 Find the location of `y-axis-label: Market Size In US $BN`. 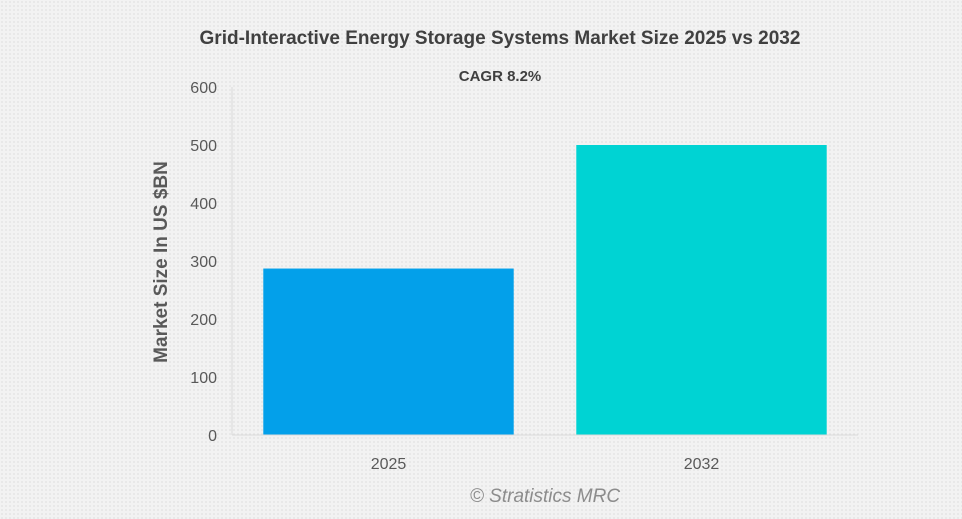

y-axis-label: Market Size In US $BN is located at coordinates (161, 262).